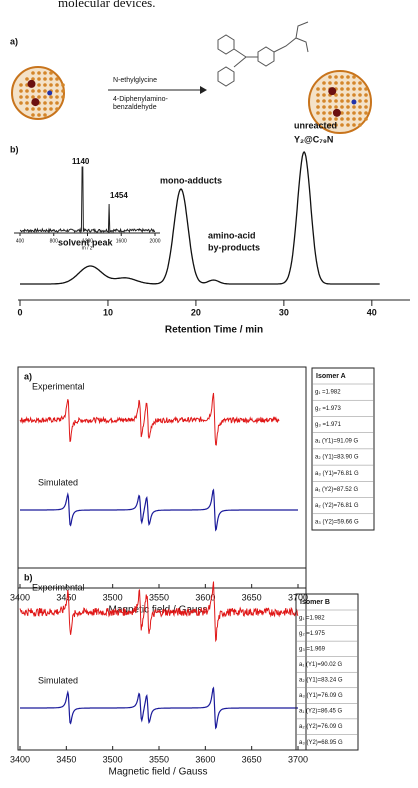 Image resolution: width=418 pixels, height=788 pixels. Describe the element at coordinates (86, 242) in the screenshot. I see `annotation: solvent peak` at that location.